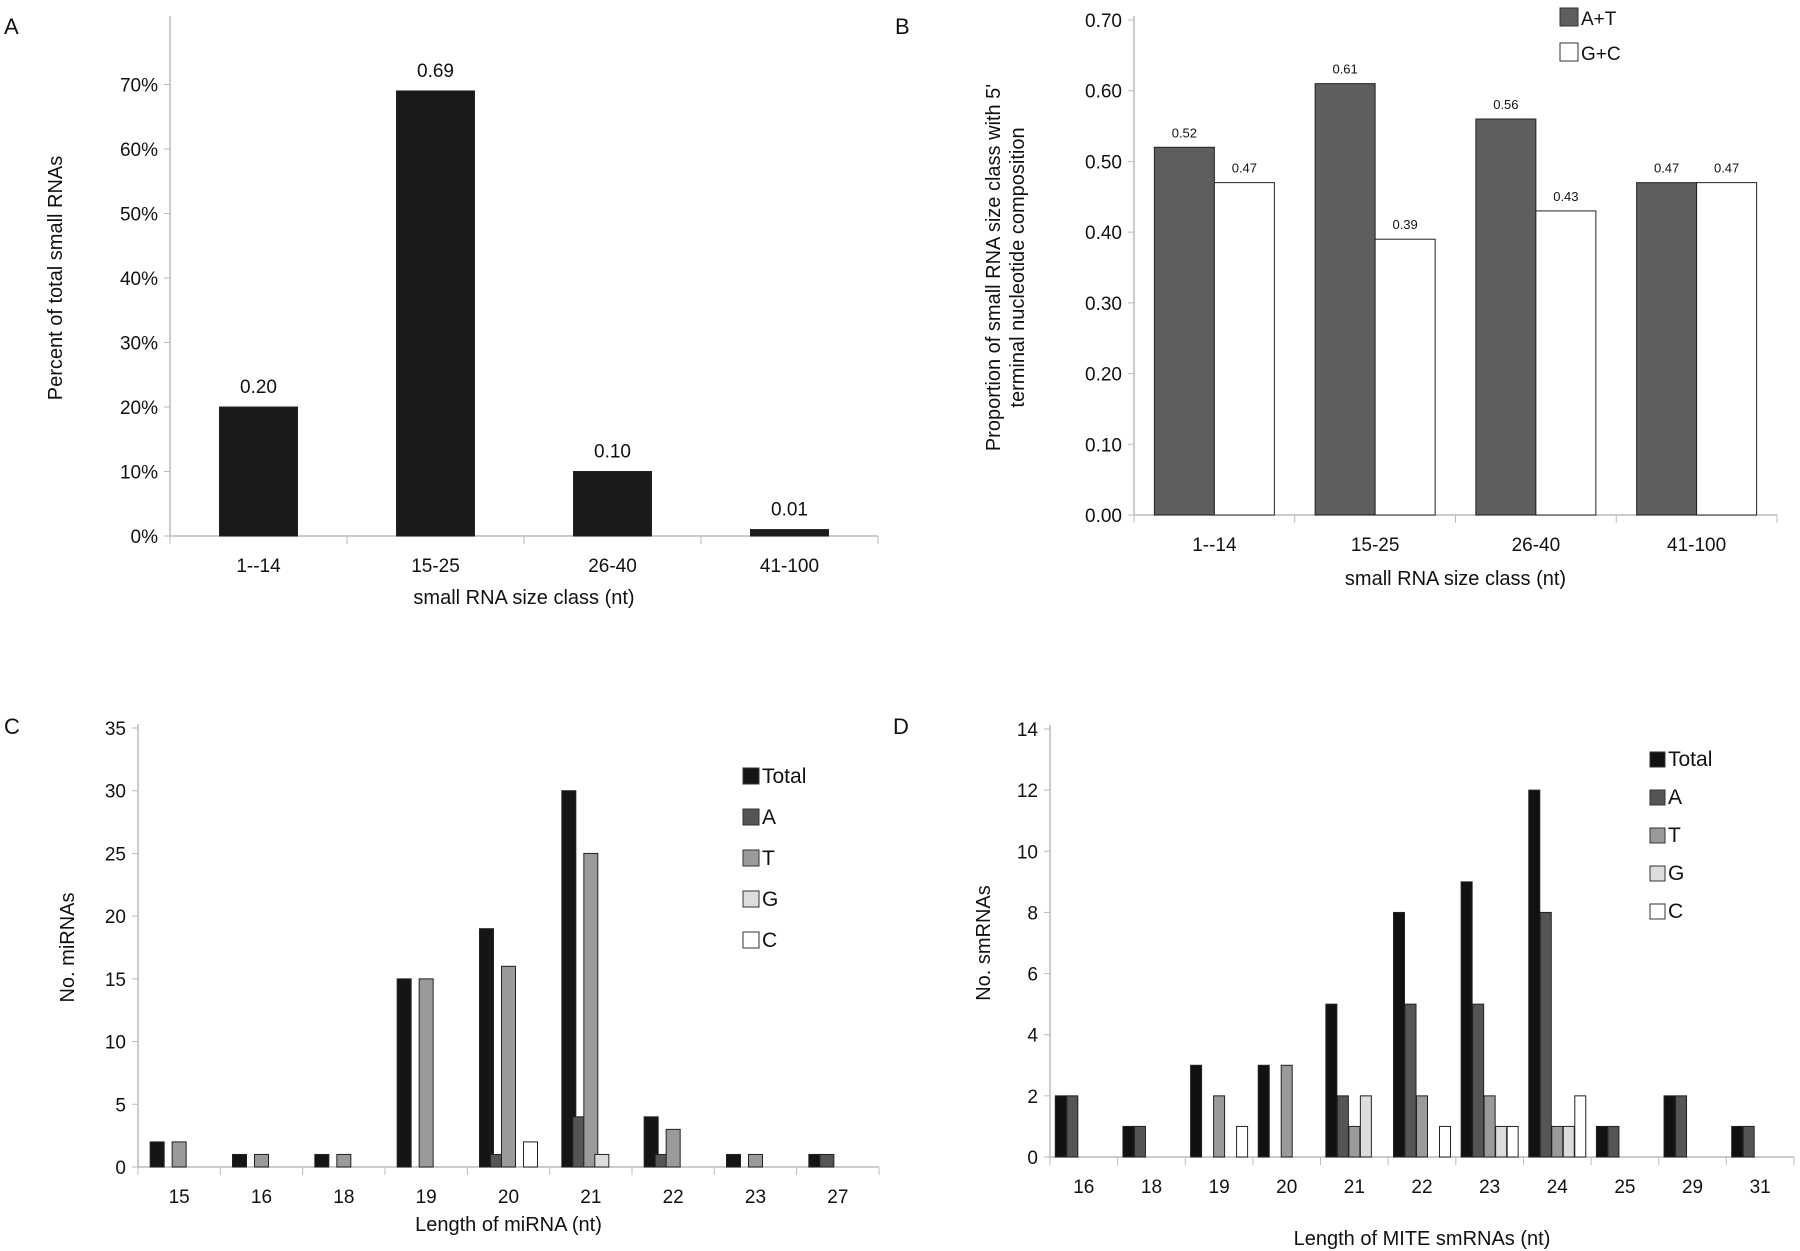 Image resolution: width=1800 pixels, height=1251 pixels. What do you see at coordinates (1032, 1097) in the screenshot?
I see `y-tick-label: 2` at bounding box center [1032, 1097].